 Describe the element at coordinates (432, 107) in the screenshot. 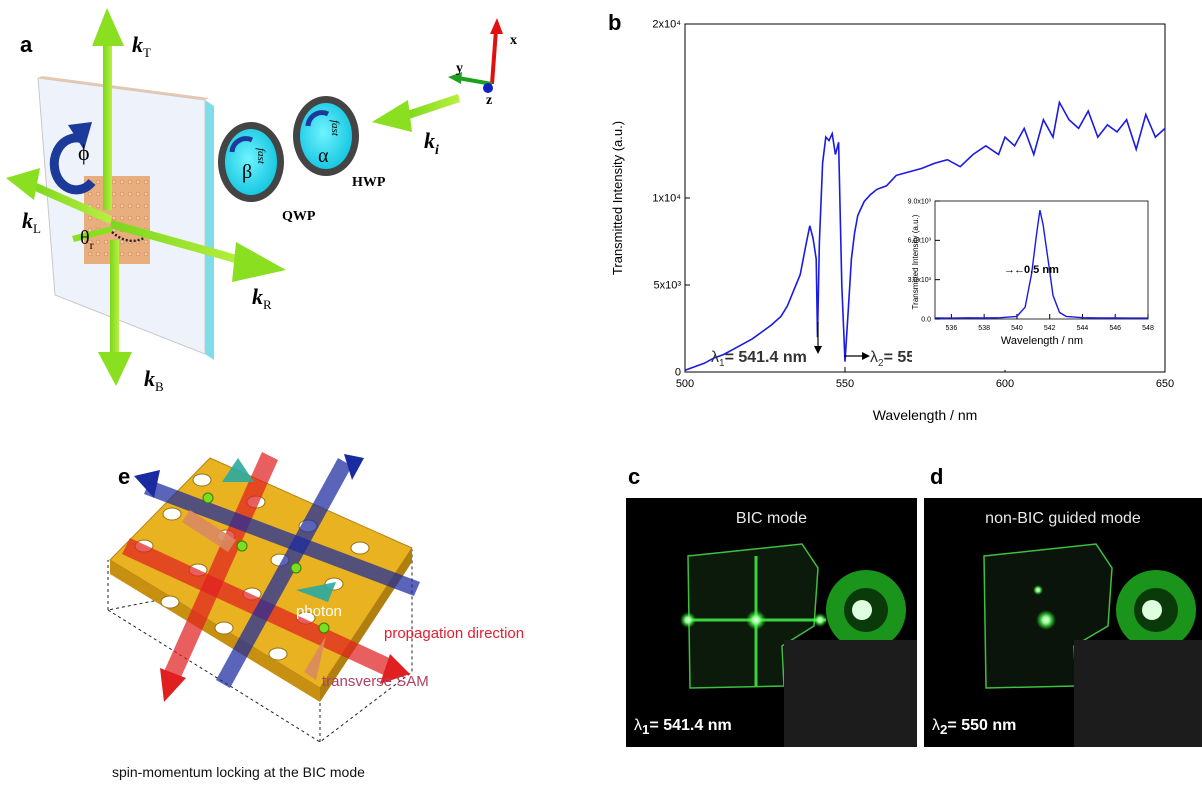

I see `k-i-arrow` at that location.